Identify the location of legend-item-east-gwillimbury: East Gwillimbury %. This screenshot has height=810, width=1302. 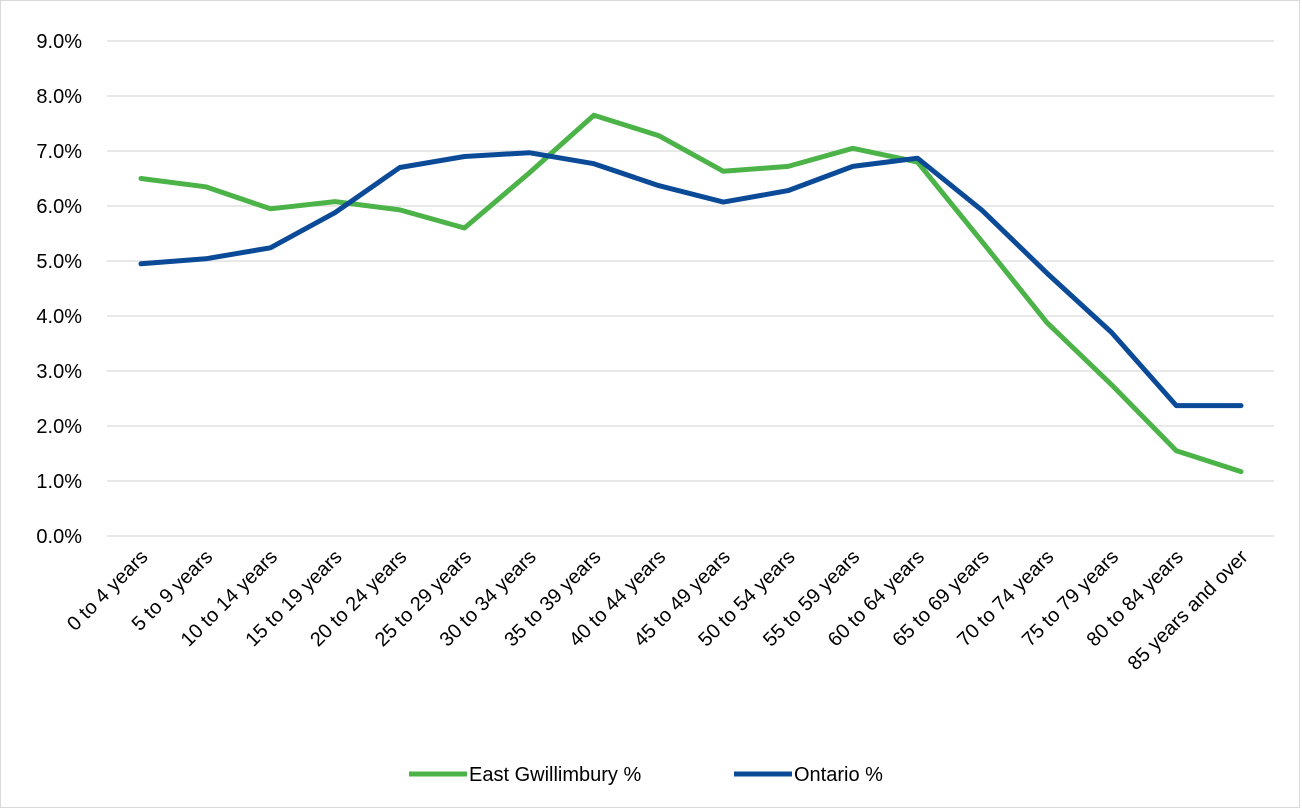
(525, 775).